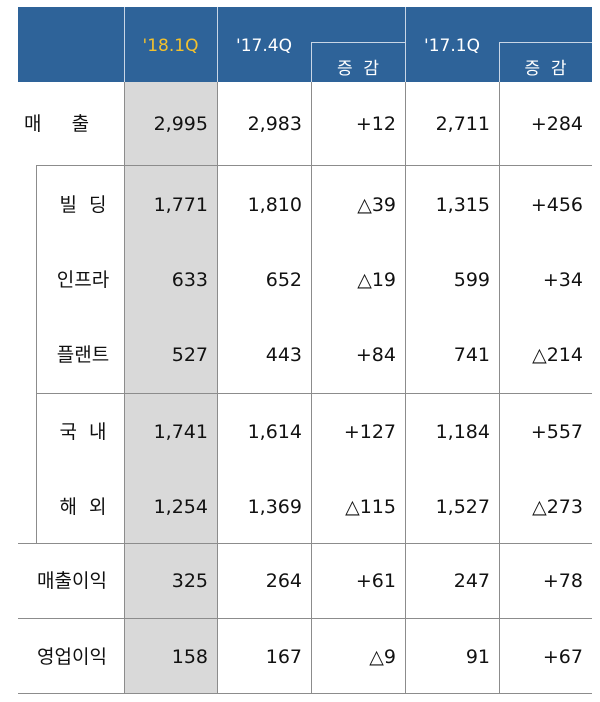 The height and width of the screenshot is (702, 600). What do you see at coordinates (305, 44) in the screenshot?
I see `table-header` at bounding box center [305, 44].